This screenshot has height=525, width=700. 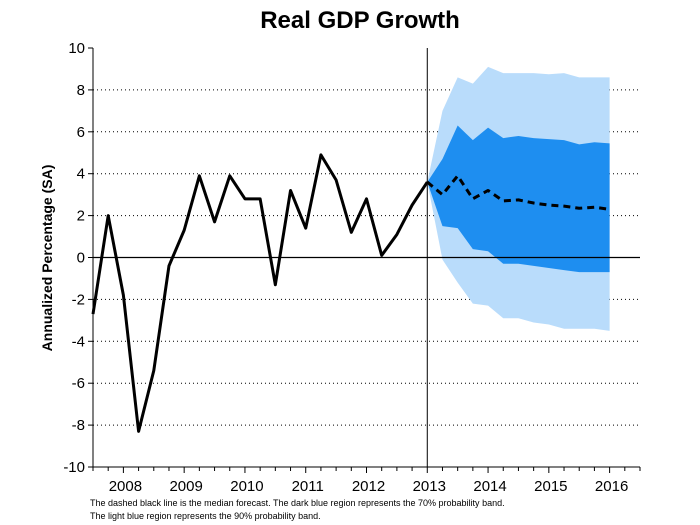 What do you see at coordinates (246, 486) in the screenshot?
I see `x-tick-label: 2010` at bounding box center [246, 486].